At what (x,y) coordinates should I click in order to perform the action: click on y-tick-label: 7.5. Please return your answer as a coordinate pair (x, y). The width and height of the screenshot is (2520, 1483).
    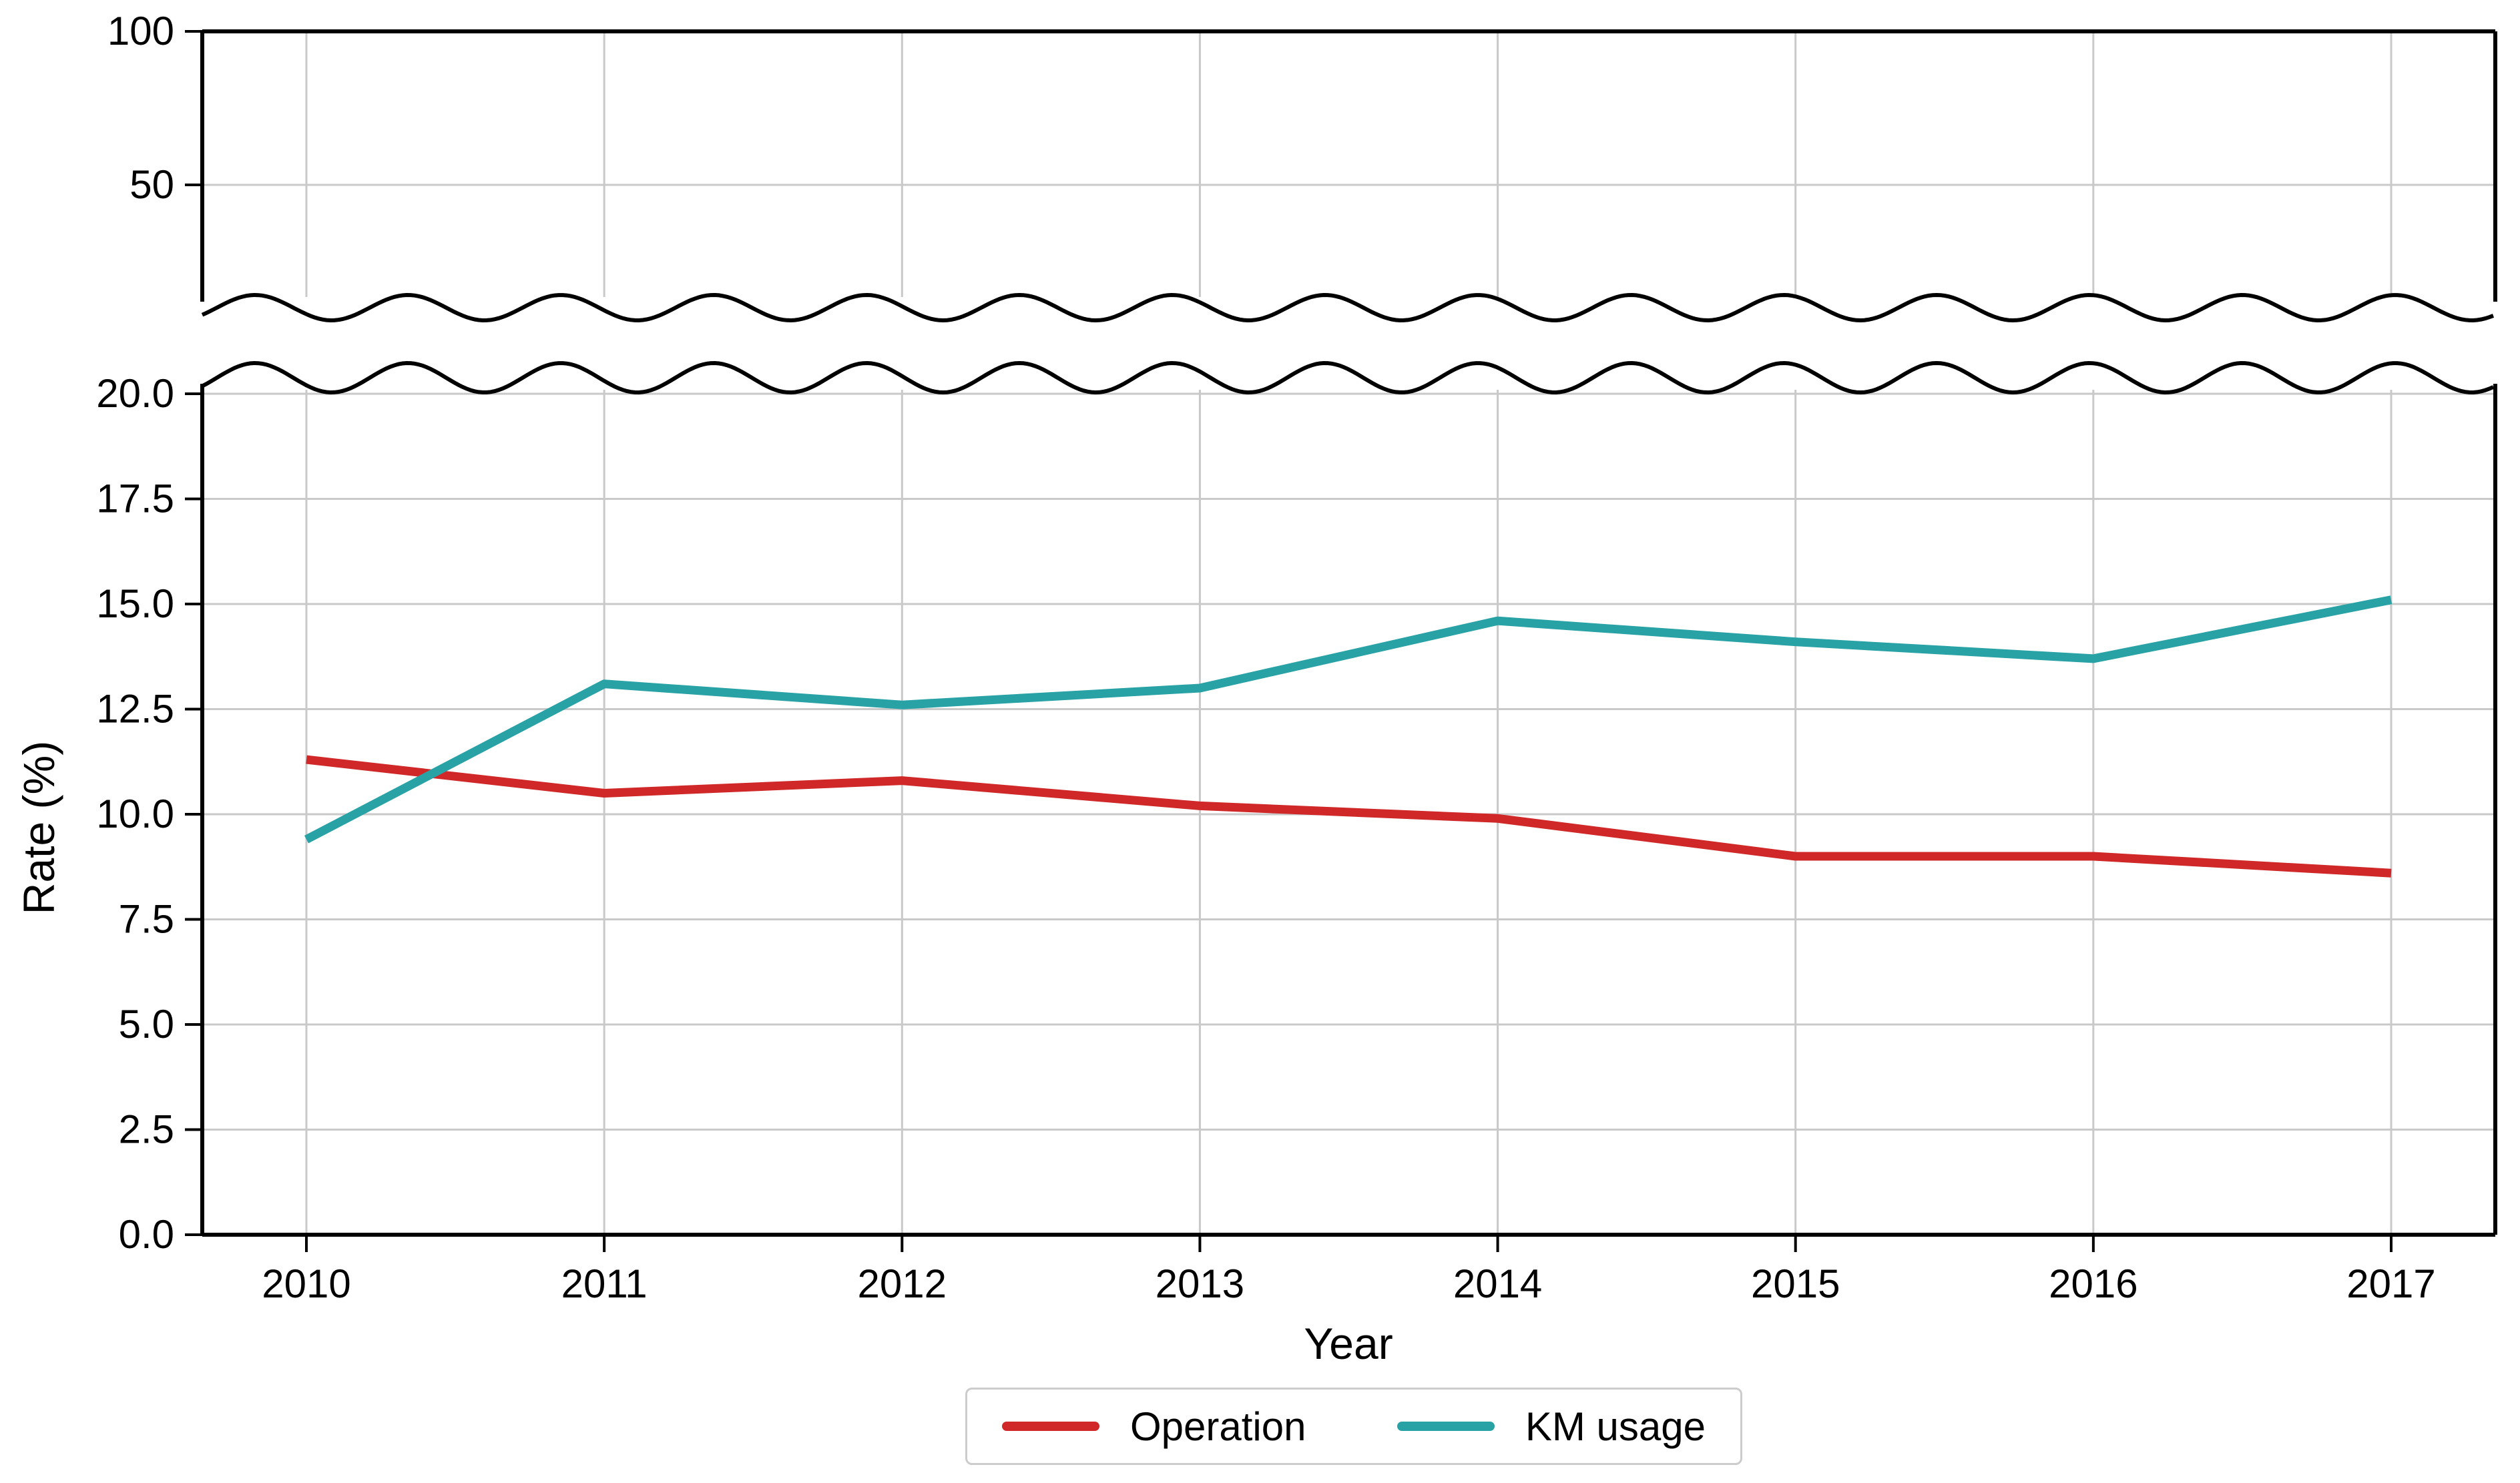
    Looking at the image, I should click on (146, 919).